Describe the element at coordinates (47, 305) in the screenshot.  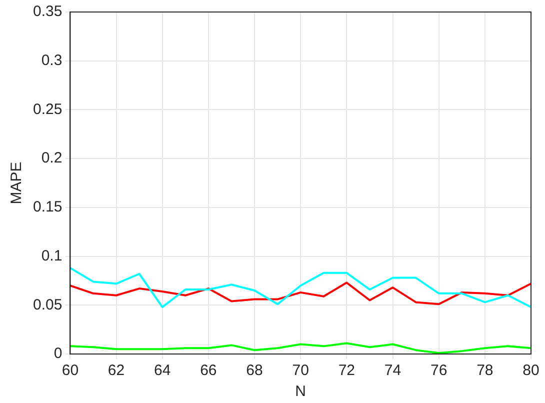
I see `y-tick-label: 0.05` at that location.